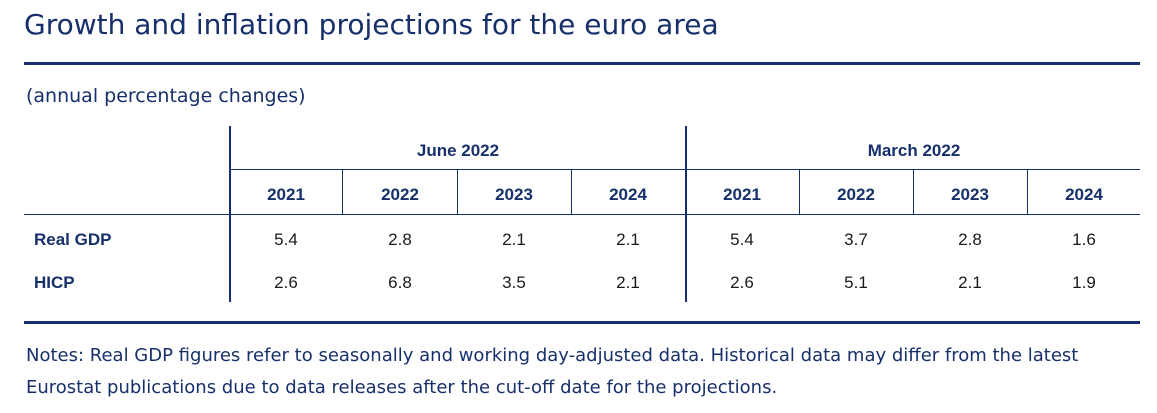 The width and height of the screenshot is (1157, 413). I want to click on bottom-rule, so click(582, 322).